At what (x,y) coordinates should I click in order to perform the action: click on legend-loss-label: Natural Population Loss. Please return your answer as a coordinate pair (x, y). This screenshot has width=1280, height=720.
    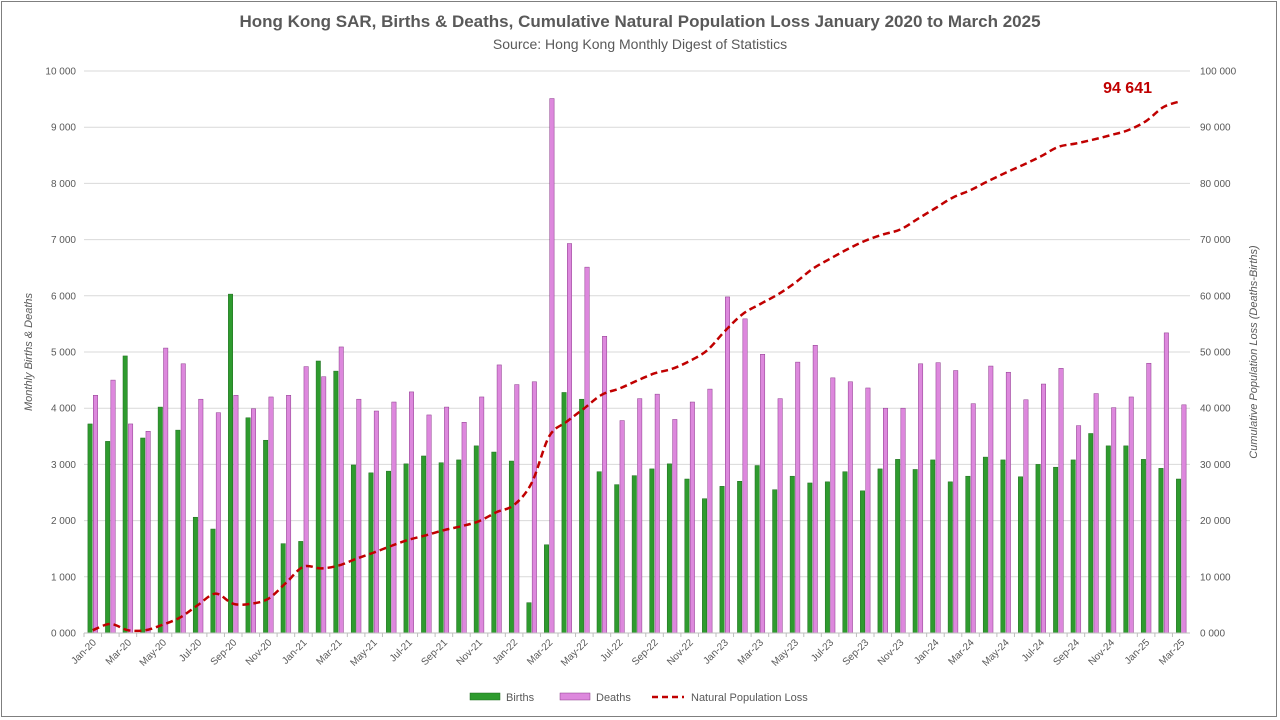
    Looking at the image, I should click on (749, 698).